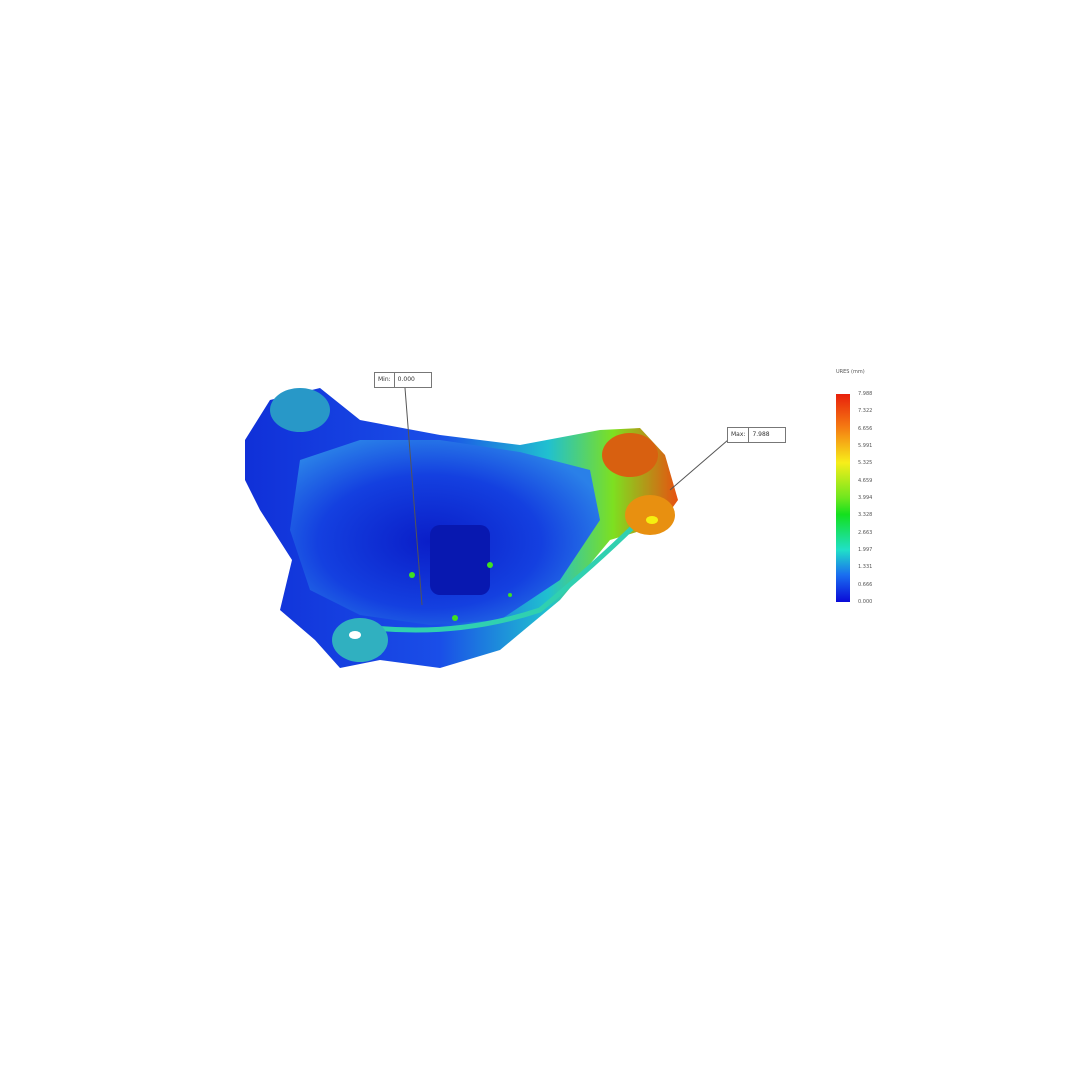  Describe the element at coordinates (300, 410) in the screenshot. I see `mount-top-left` at that location.